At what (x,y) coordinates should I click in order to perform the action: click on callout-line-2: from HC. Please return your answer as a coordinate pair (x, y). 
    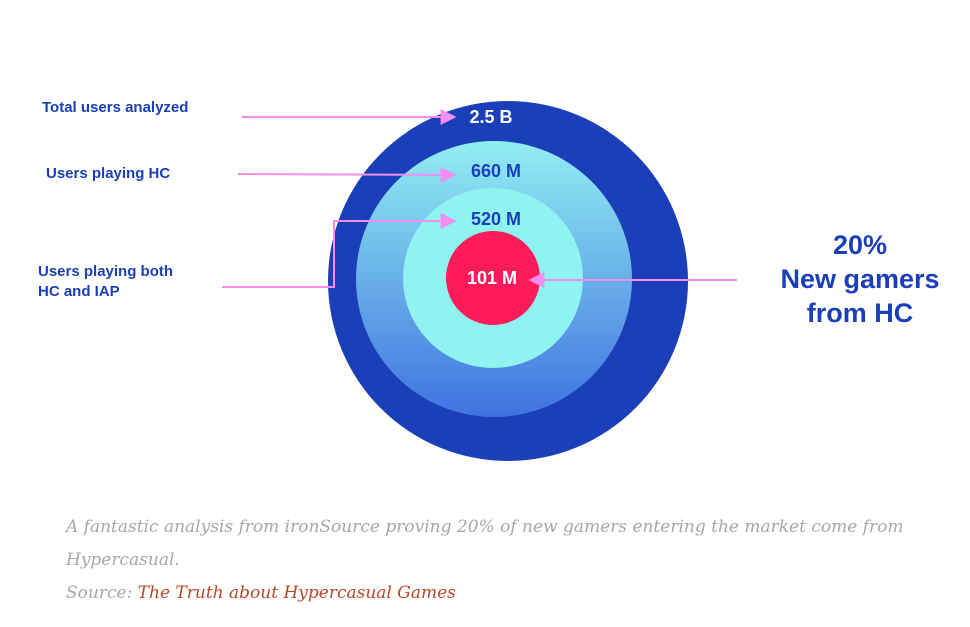
    Looking at the image, I should click on (860, 313).